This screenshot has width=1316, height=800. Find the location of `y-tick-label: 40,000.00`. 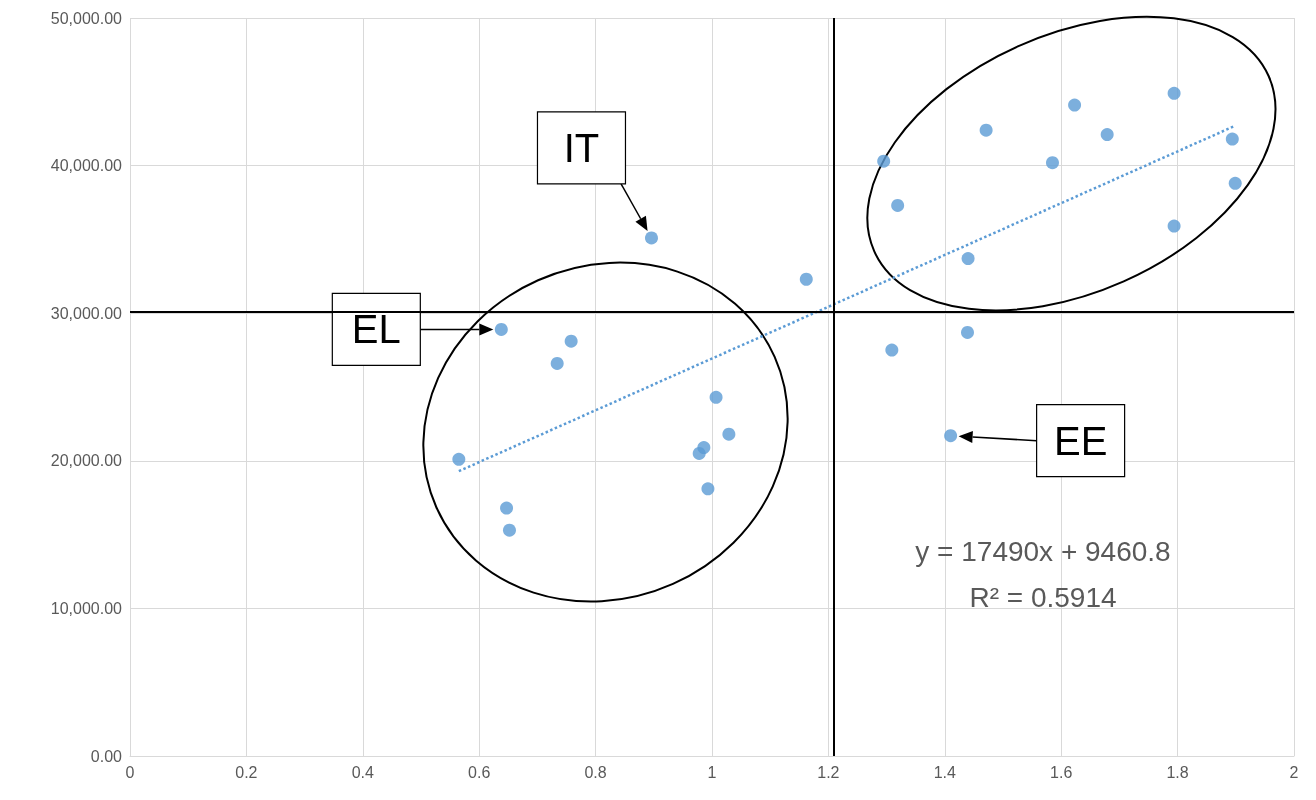

y-tick-label: 40,000.00 is located at coordinates (86, 166).